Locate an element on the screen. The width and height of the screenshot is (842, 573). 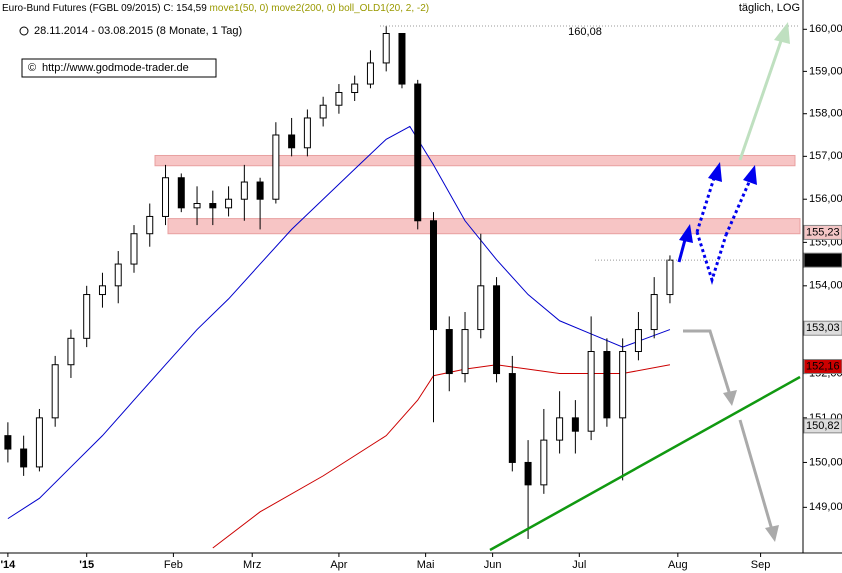
x-tick-label: '14 is located at coordinates (8, 565).